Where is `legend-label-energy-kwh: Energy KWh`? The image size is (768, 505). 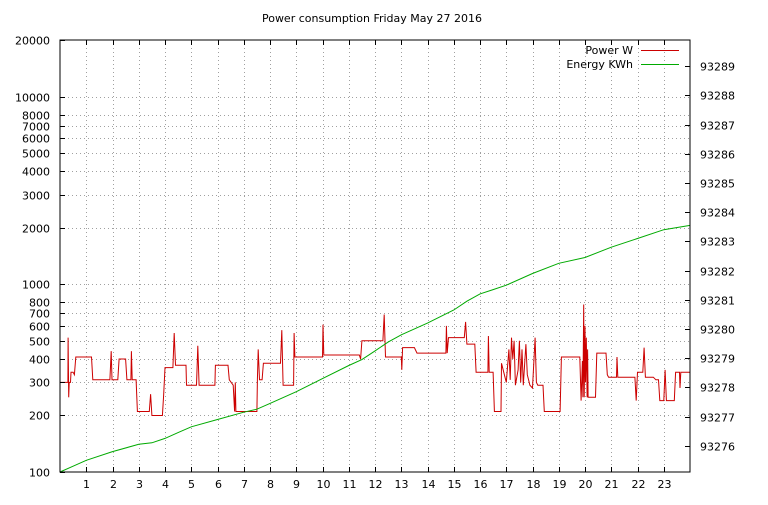
legend-label-energy-kwh: Energy KWh is located at coordinates (599, 64).